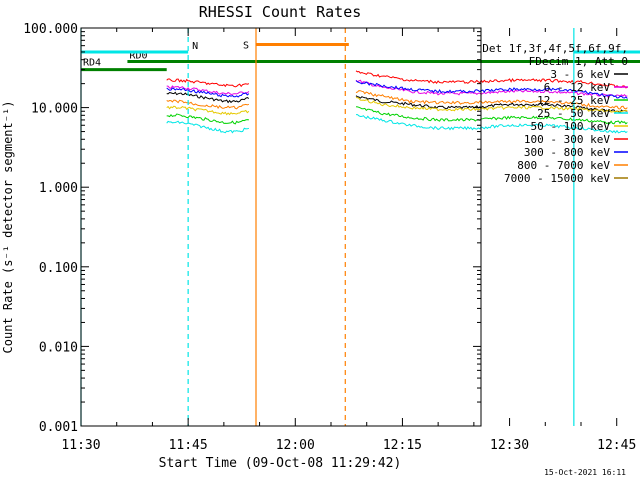  I want to click on x-tick-label-1: 11:45, so click(188, 445).